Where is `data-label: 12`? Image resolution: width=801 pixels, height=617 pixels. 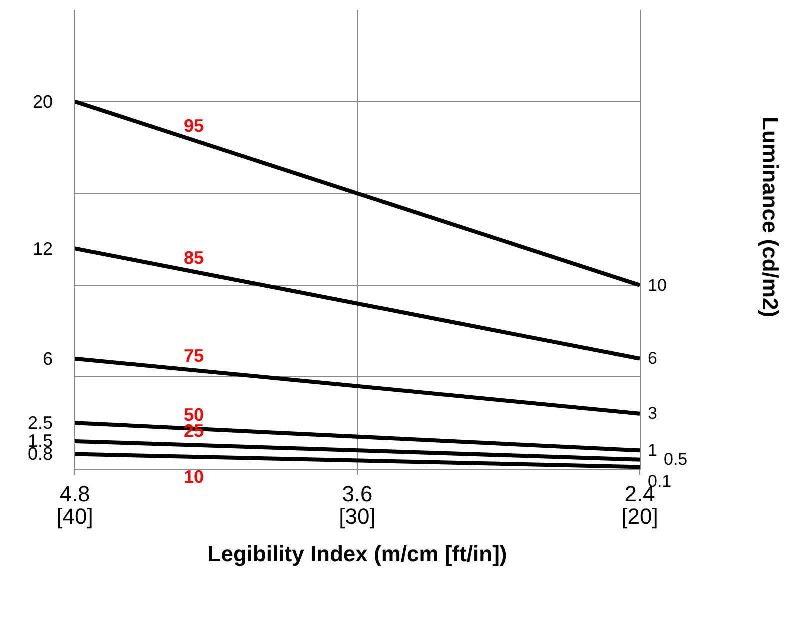
data-label: 12 is located at coordinates (43, 249).